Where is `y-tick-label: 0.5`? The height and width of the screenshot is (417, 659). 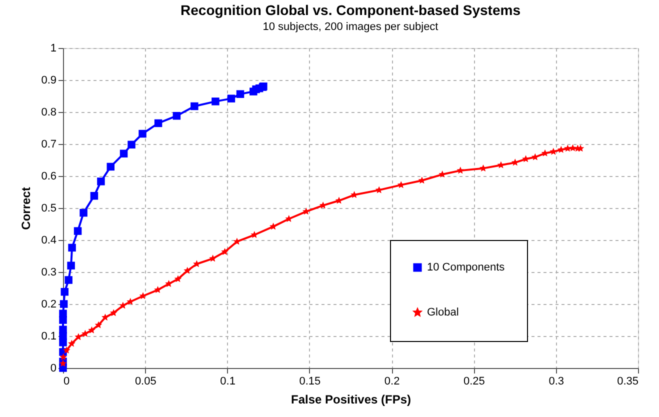
y-tick-label: 0.5 is located at coordinates (48, 208).